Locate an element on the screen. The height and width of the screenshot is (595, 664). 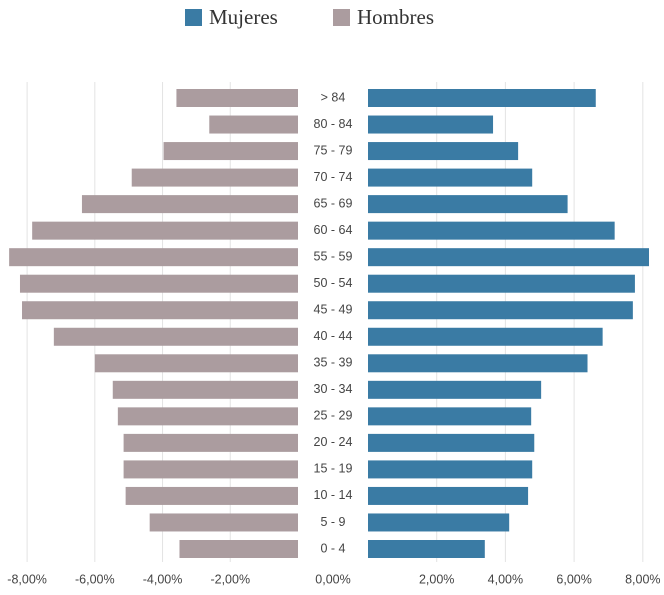
category-label: > 84 is located at coordinates (333, 97).